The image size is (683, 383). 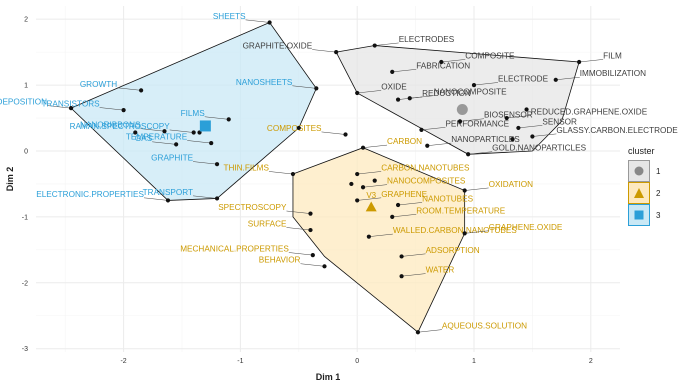 What do you see at coordinates (10, 179) in the screenshot?
I see `y-axis-title: Dim 2` at bounding box center [10, 179].